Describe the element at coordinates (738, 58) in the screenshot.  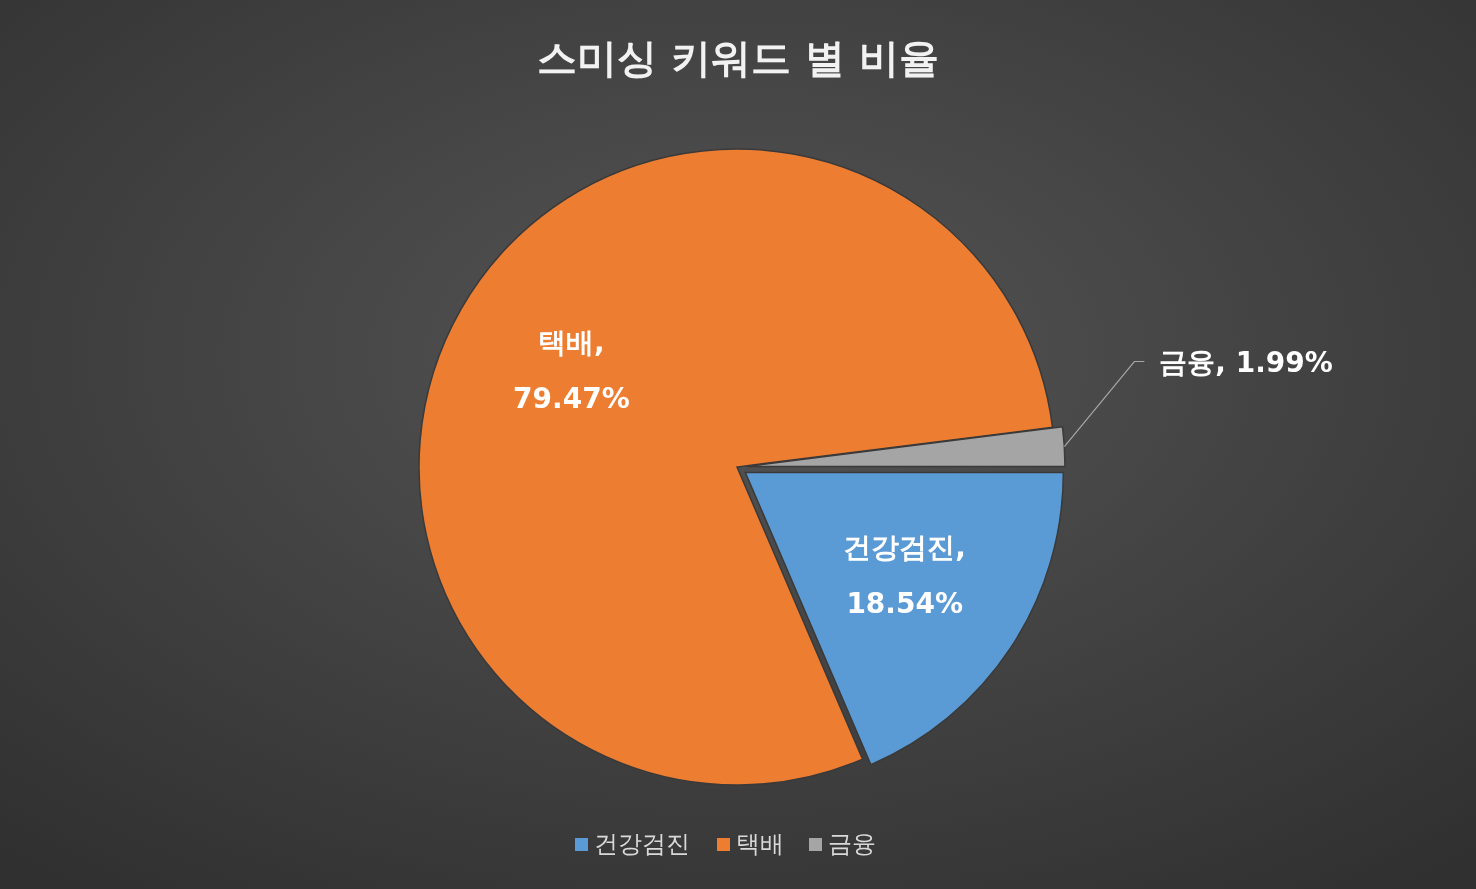
I see `chart-title: 스미싱 키워드 별 비율` at that location.